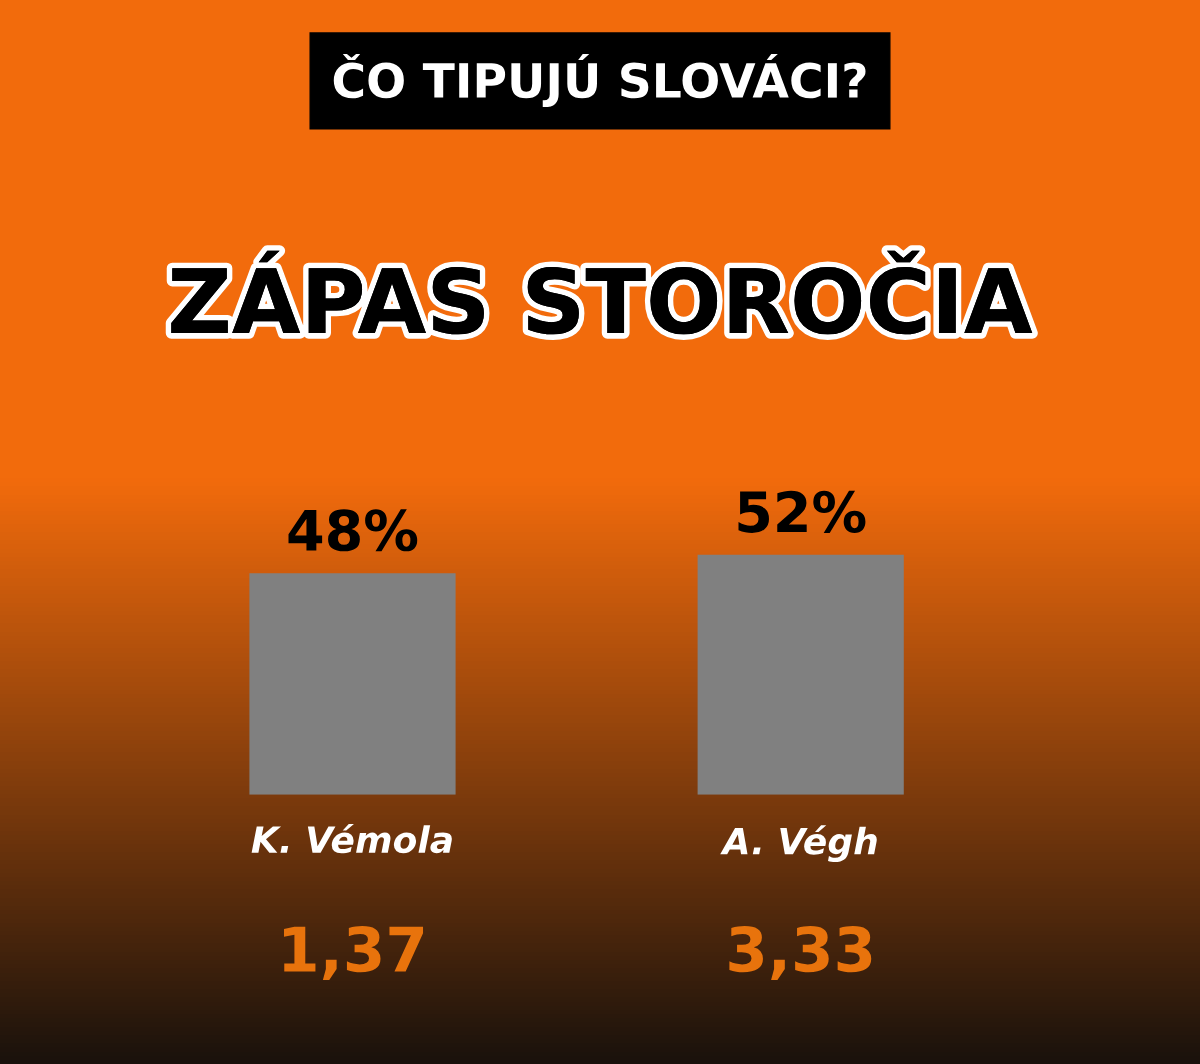  I want to click on x-tick-label: K. Vémola, so click(351, 838).